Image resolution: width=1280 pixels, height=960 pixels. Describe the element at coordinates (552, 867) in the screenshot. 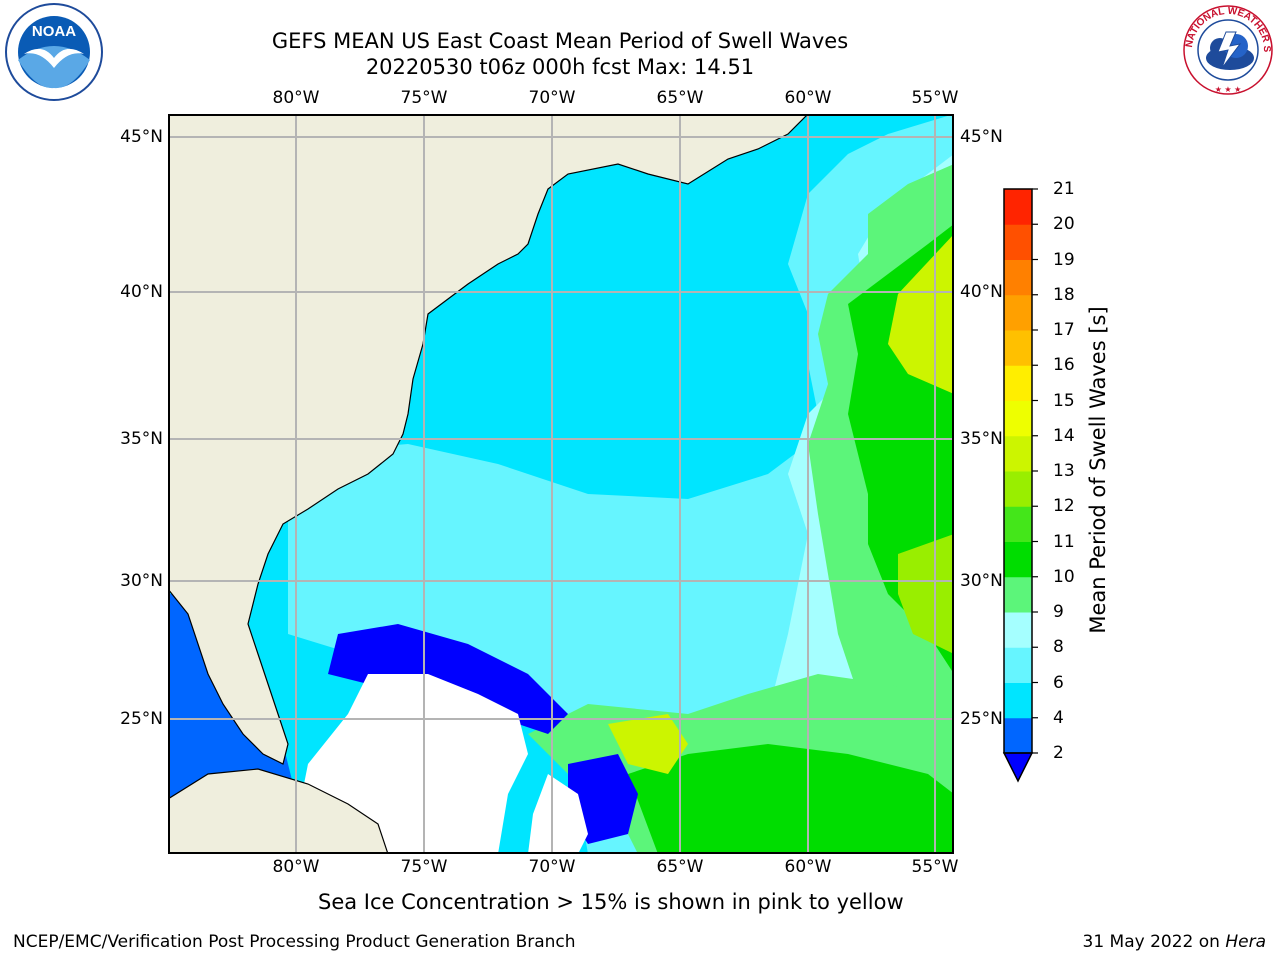

I see `lon-label-bottom-70w: 70°W` at that location.